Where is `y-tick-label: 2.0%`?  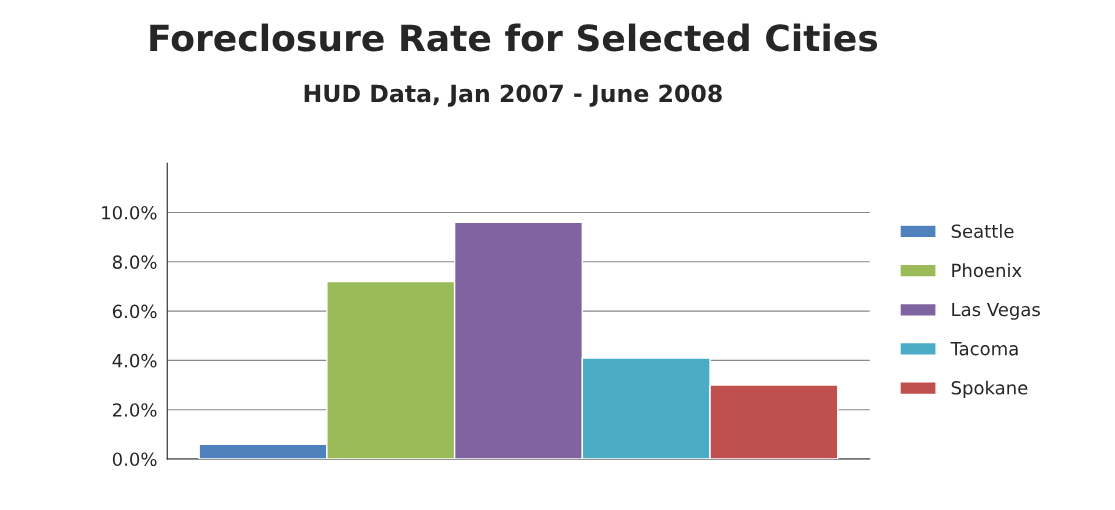 y-tick-label: 2.0% is located at coordinates (134, 410).